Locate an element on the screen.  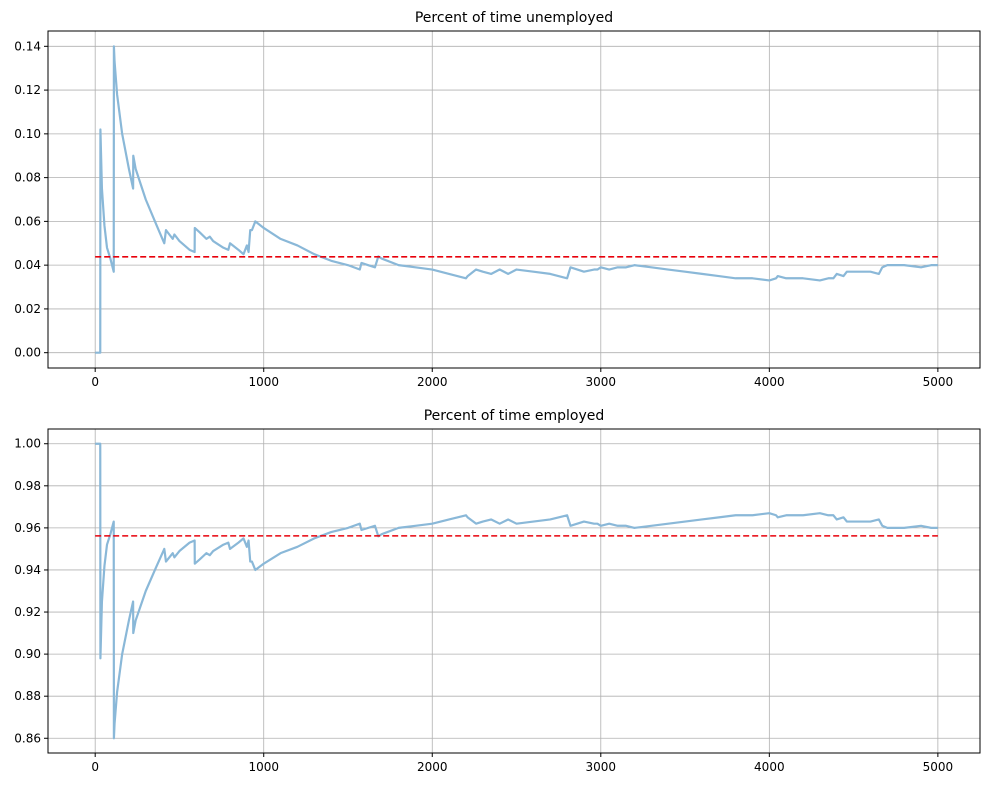
y-tick-label: 0.12 is located at coordinates (27, 90).